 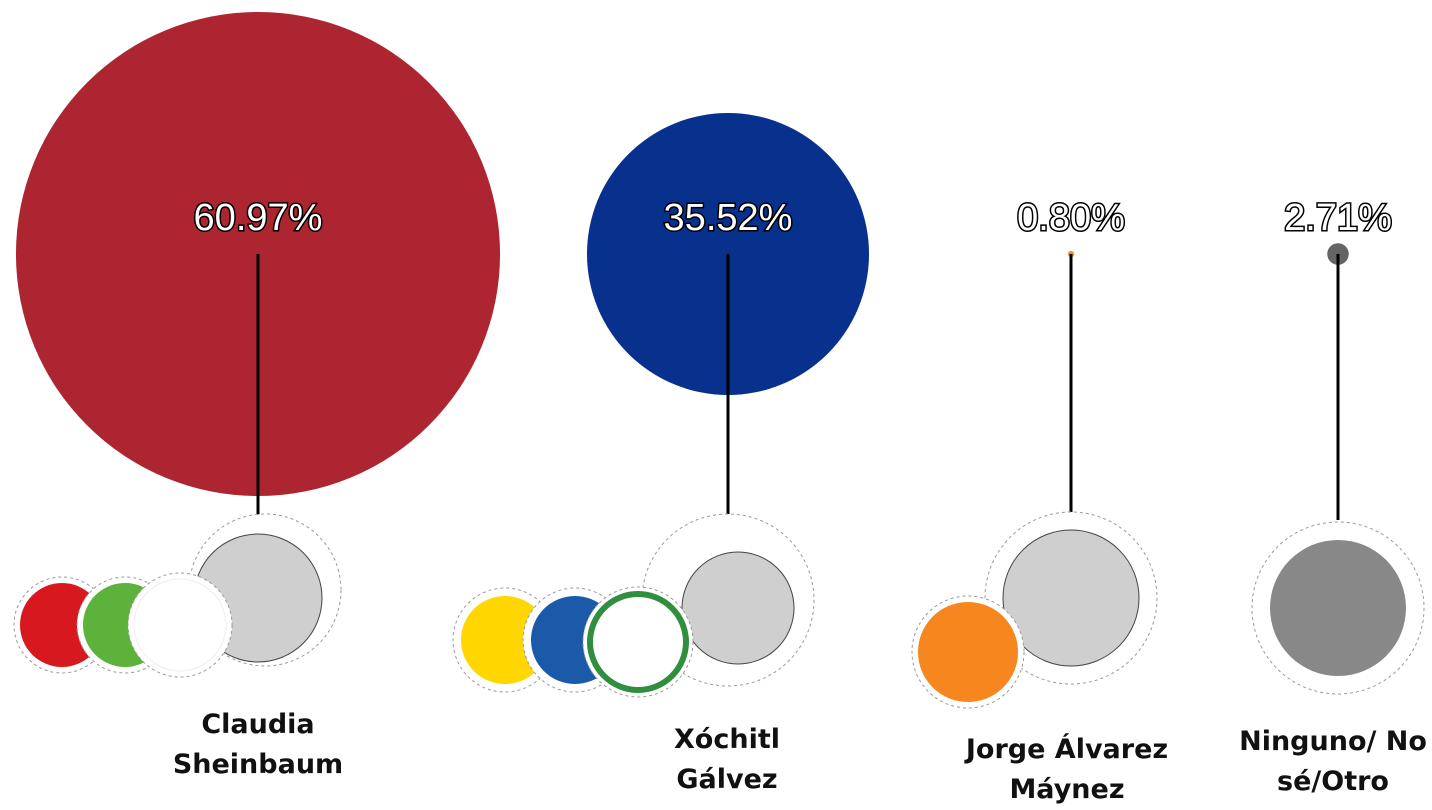 I want to click on category-label: Xóchitl Gálvez, so click(x=726, y=759).